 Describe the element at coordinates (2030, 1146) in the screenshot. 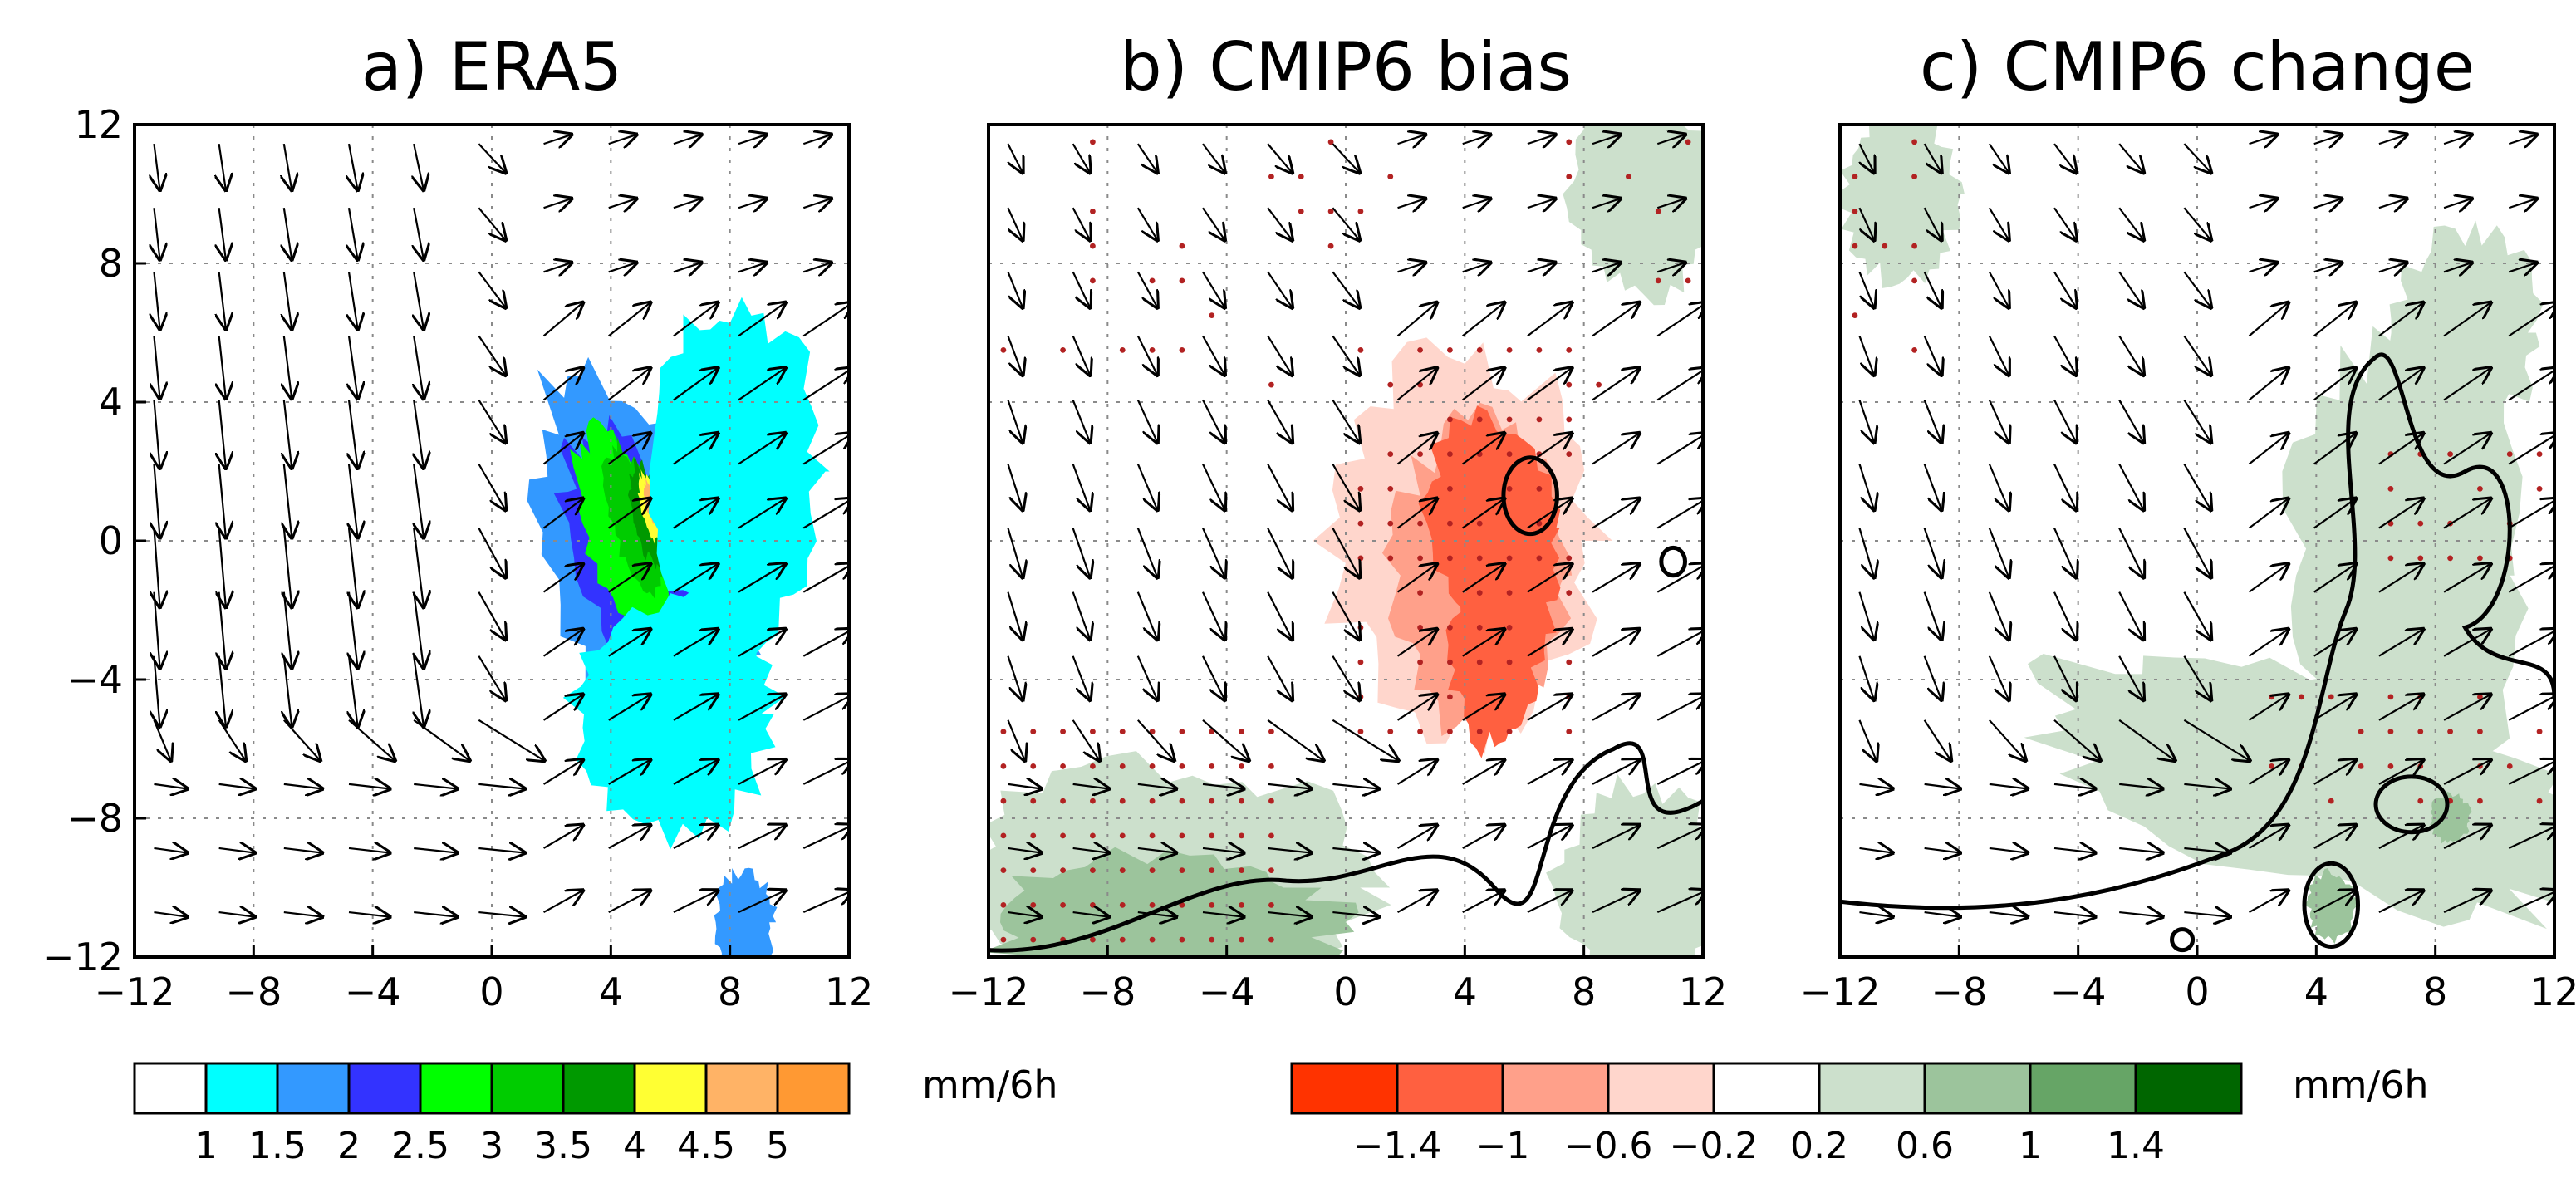

I see `colorbar-label: 1` at that location.